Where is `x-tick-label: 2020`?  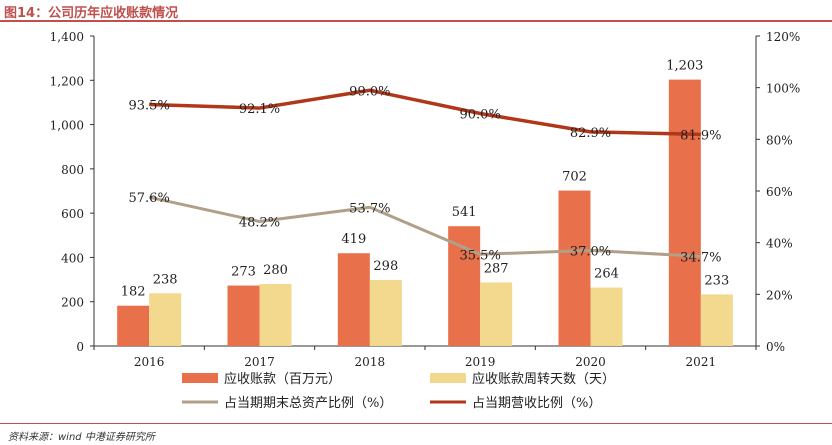 x-tick-label: 2020 is located at coordinates (590, 362).